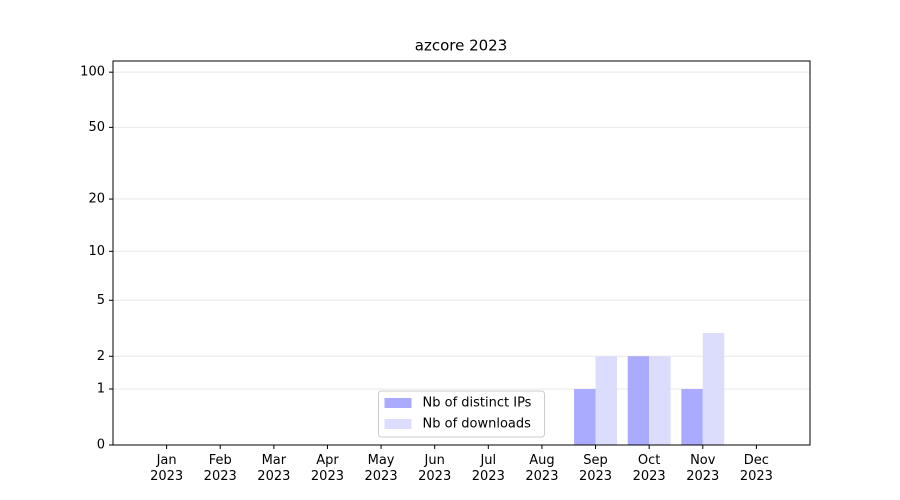 This screenshot has height=500, width=900. Describe the element at coordinates (101, 445) in the screenshot. I see `y-tick-label: 0` at that location.